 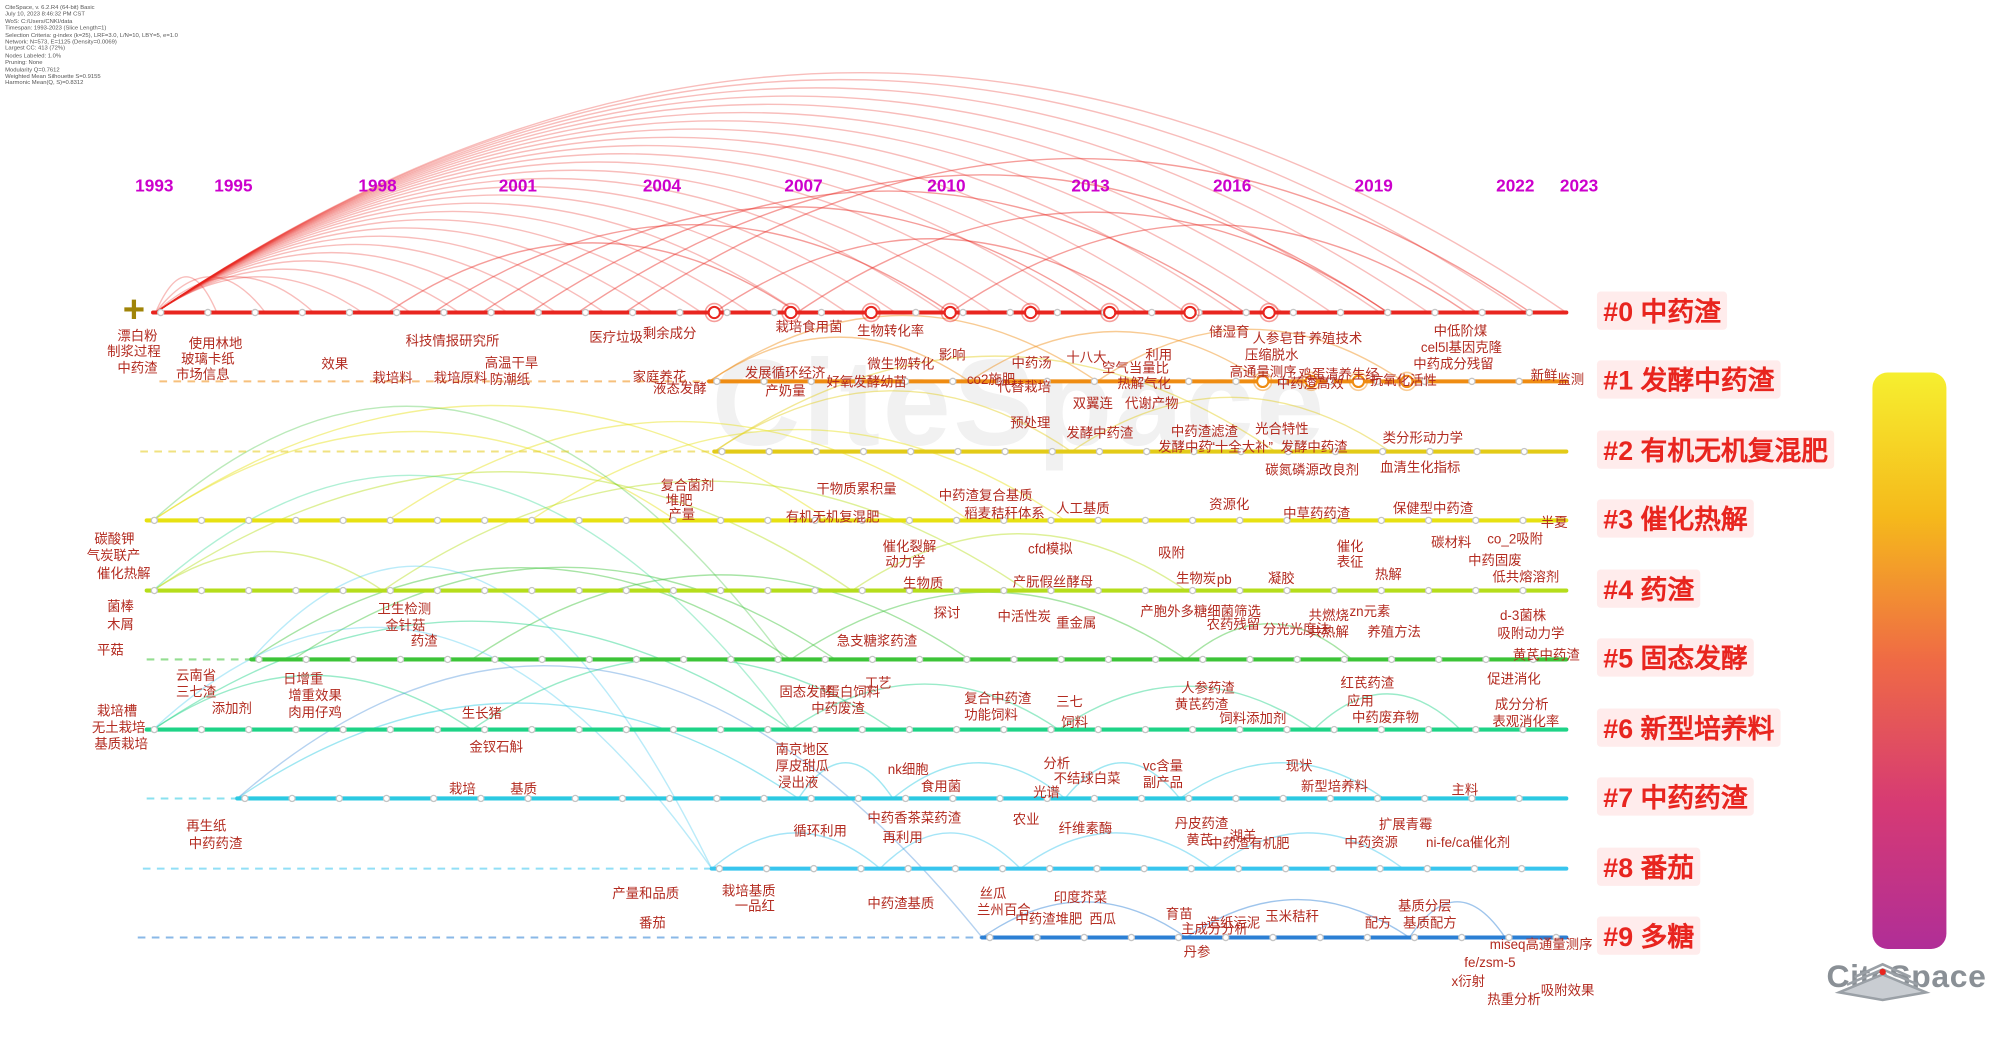 What do you see at coordinates (1662, 310) in the screenshot?
I see `cluster-label-0: #0 中药渣` at bounding box center [1662, 310].